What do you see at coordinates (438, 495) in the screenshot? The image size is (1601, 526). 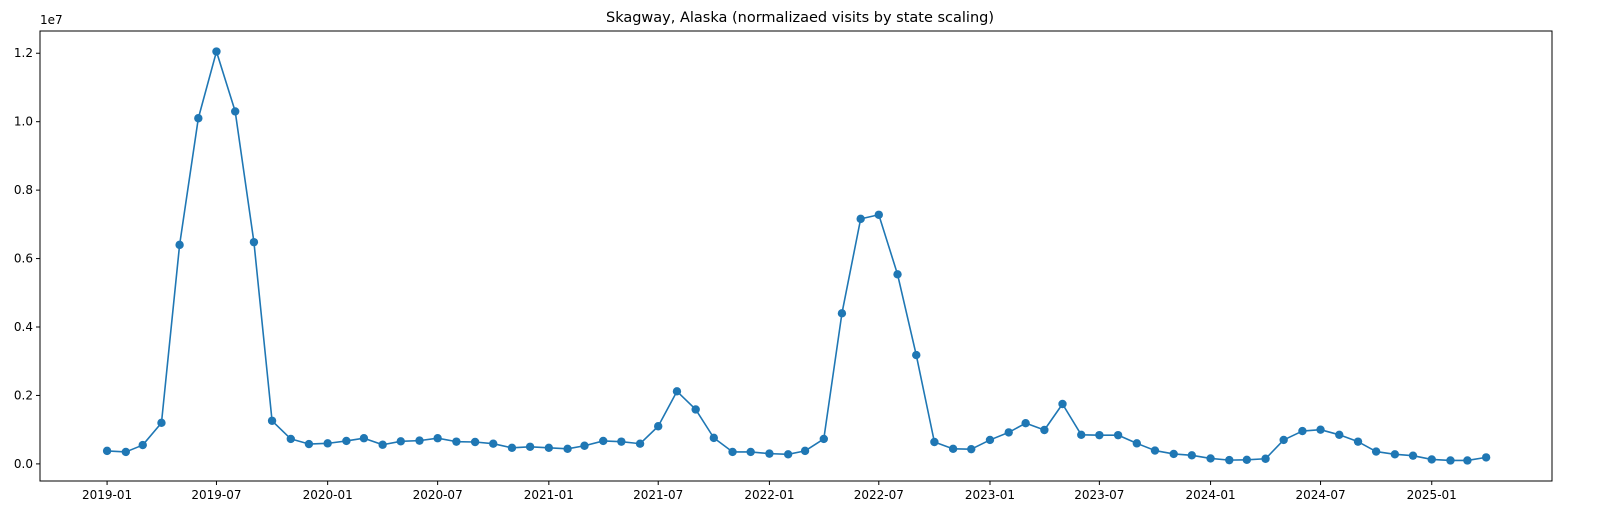 I see `x-tick-label: 2020-07` at bounding box center [438, 495].